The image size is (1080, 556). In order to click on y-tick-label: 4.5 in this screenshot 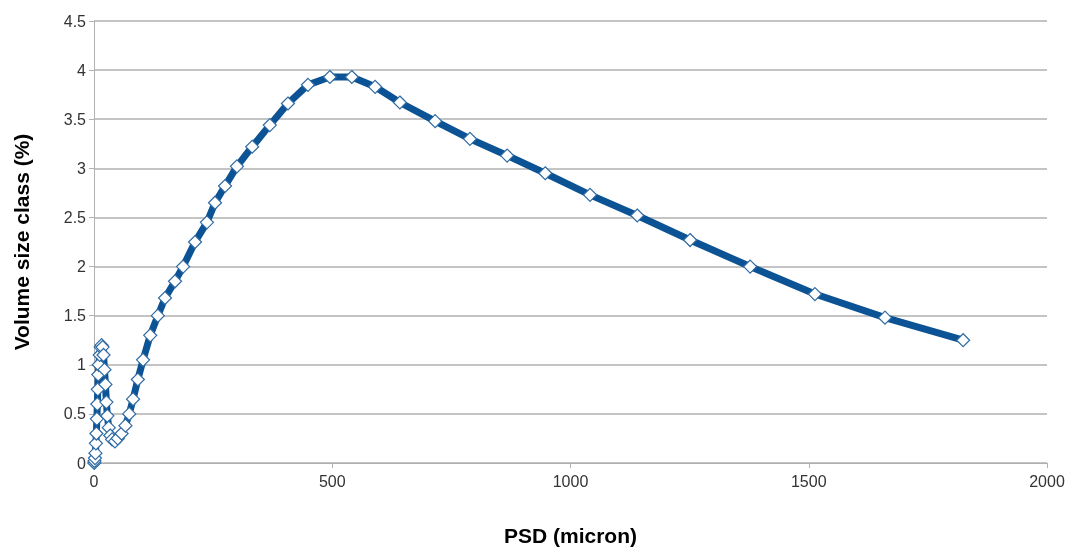, I will do `click(75, 21)`.